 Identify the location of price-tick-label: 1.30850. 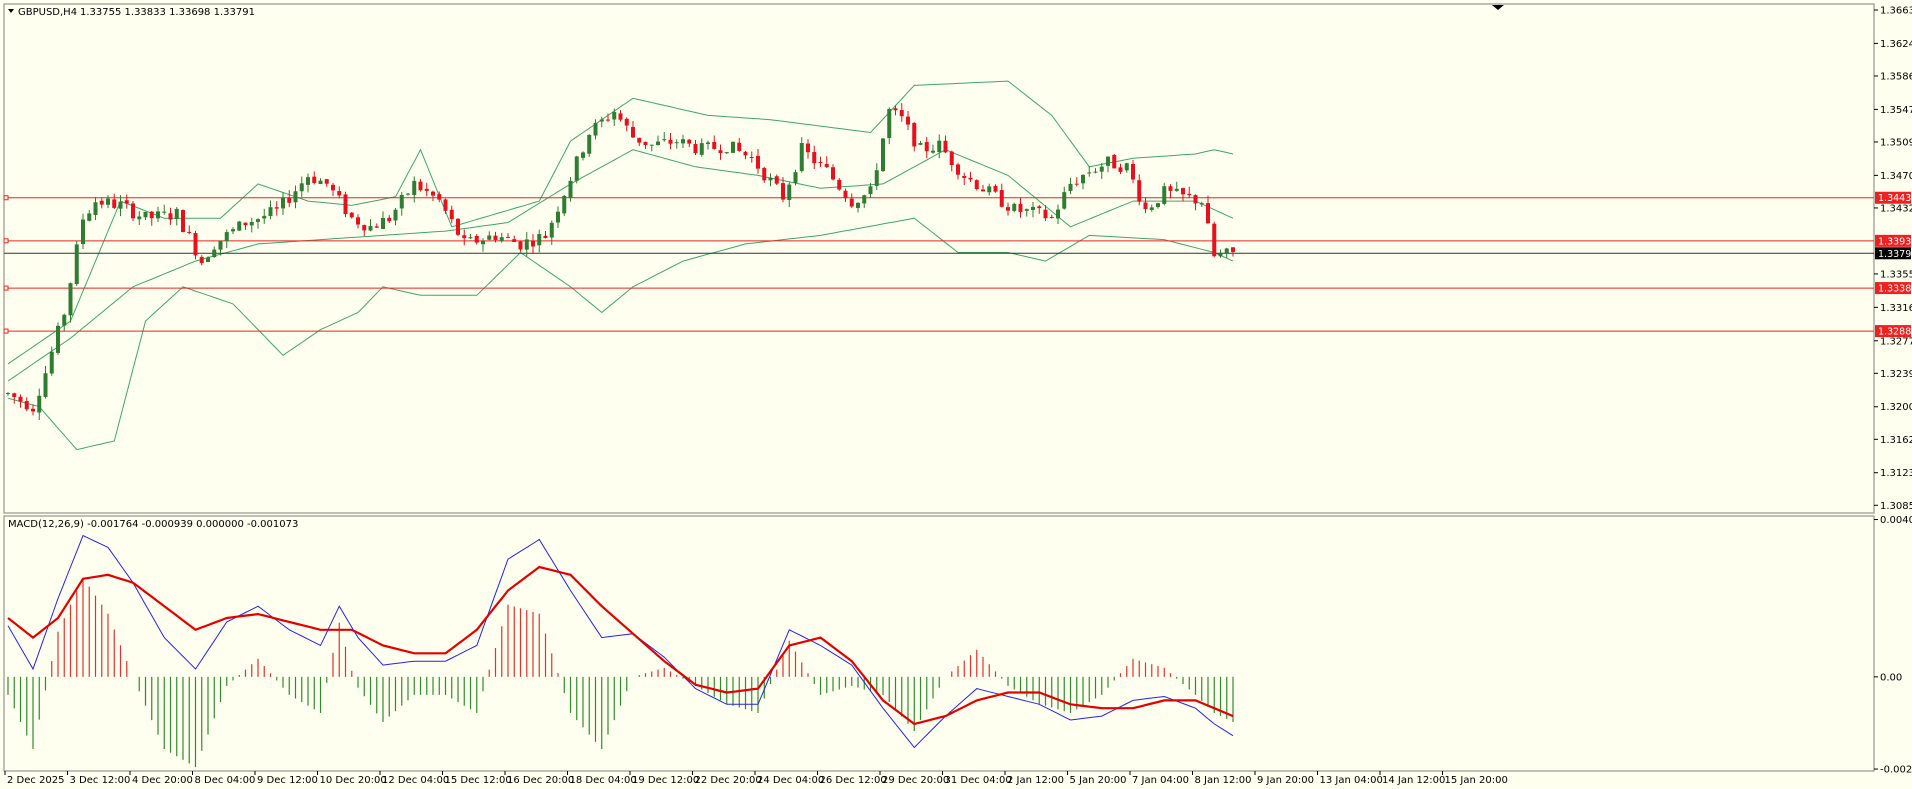
(1896, 506).